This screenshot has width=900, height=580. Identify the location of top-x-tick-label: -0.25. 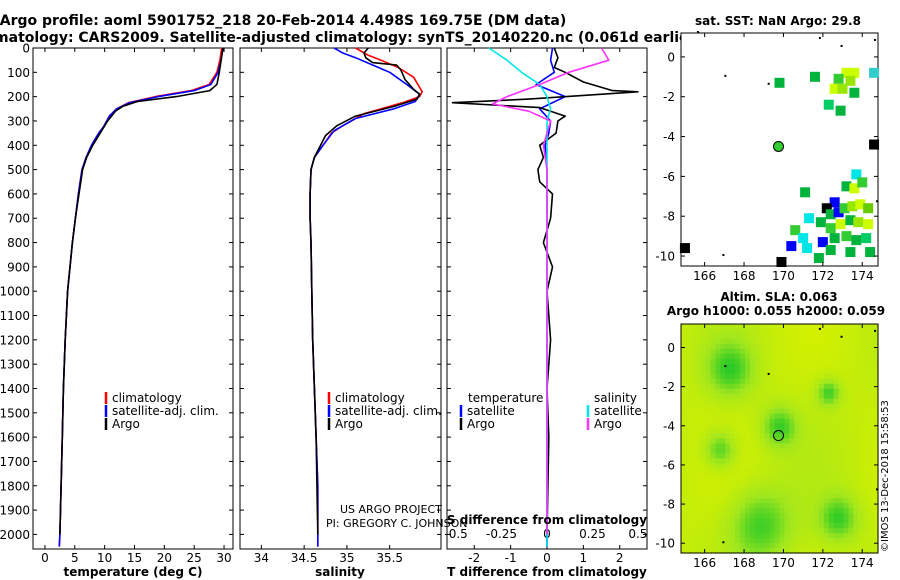
(501, 534).